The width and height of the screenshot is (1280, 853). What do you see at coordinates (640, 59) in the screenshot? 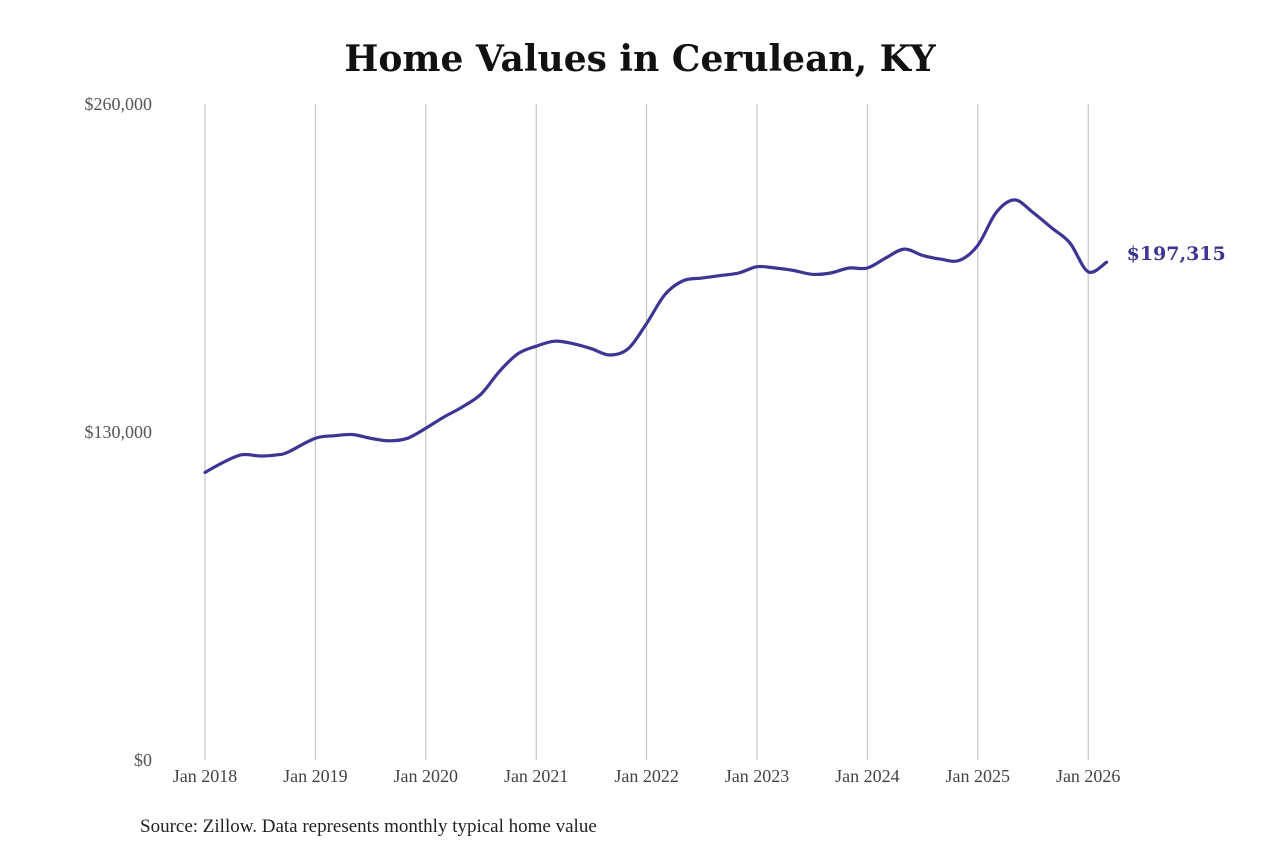
I see `chart-title: Home Values in Cerulean, KY` at bounding box center [640, 59].